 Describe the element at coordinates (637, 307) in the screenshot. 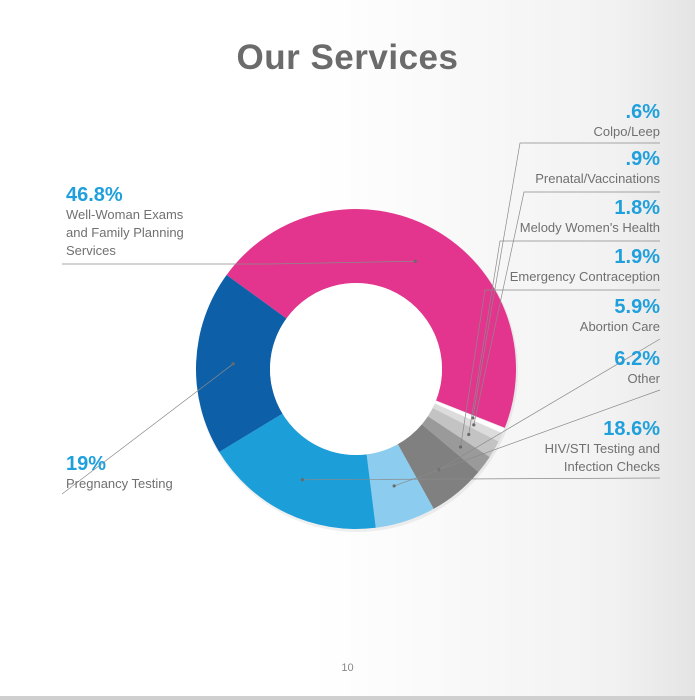

I see `slice-percent: 5.9%` at that location.